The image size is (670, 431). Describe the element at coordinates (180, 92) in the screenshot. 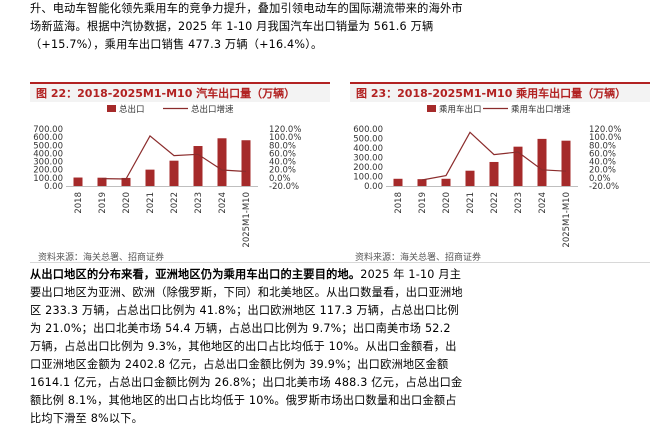

I see `figure-22-title: 图 22：2018-2025M1-M10 汽车出口量（万辆）` at that location.